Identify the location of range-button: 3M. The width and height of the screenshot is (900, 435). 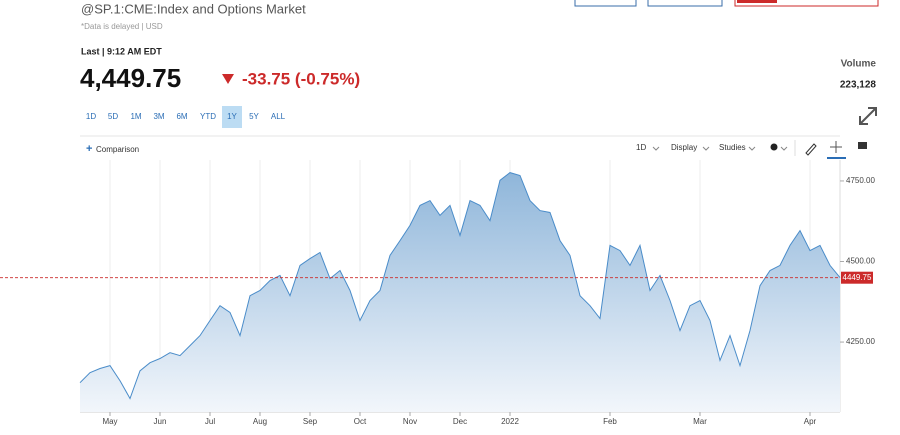
(158, 116).